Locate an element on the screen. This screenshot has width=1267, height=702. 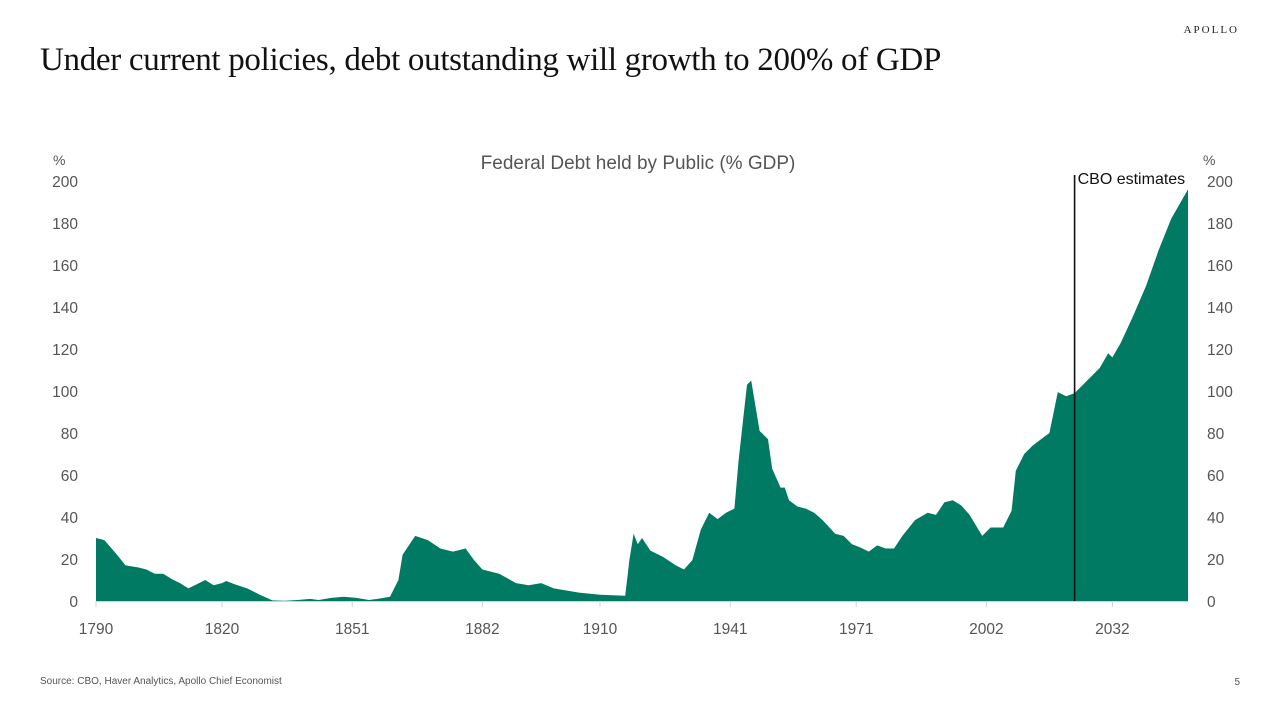
y-axis-unit-right: % is located at coordinates (1209, 160).